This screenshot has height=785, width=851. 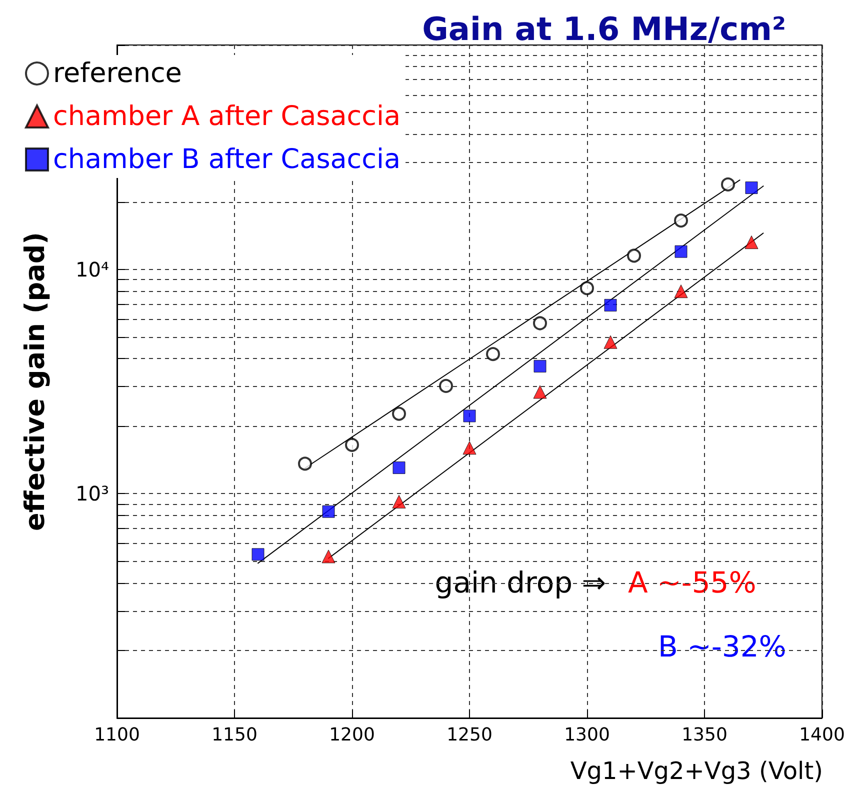 What do you see at coordinates (520, 583) in the screenshot?
I see `annotation: gain drop ⇒` at bounding box center [520, 583].